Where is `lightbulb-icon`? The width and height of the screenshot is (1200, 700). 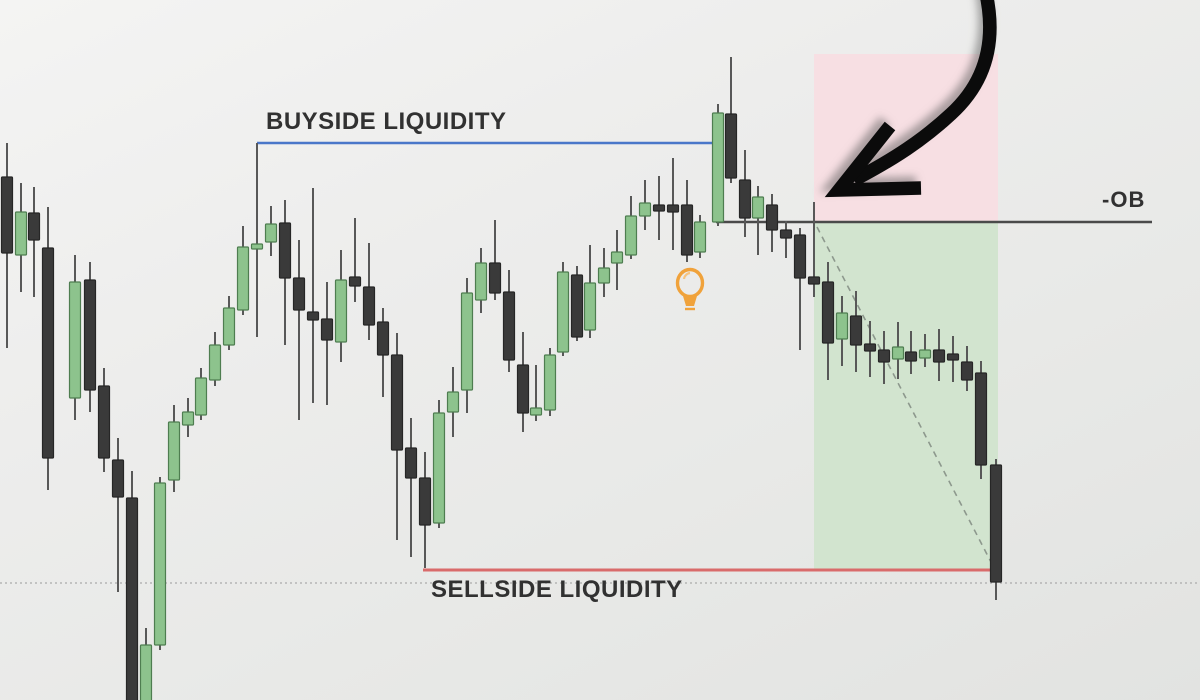
lightbulb-icon is located at coordinates (690, 289).